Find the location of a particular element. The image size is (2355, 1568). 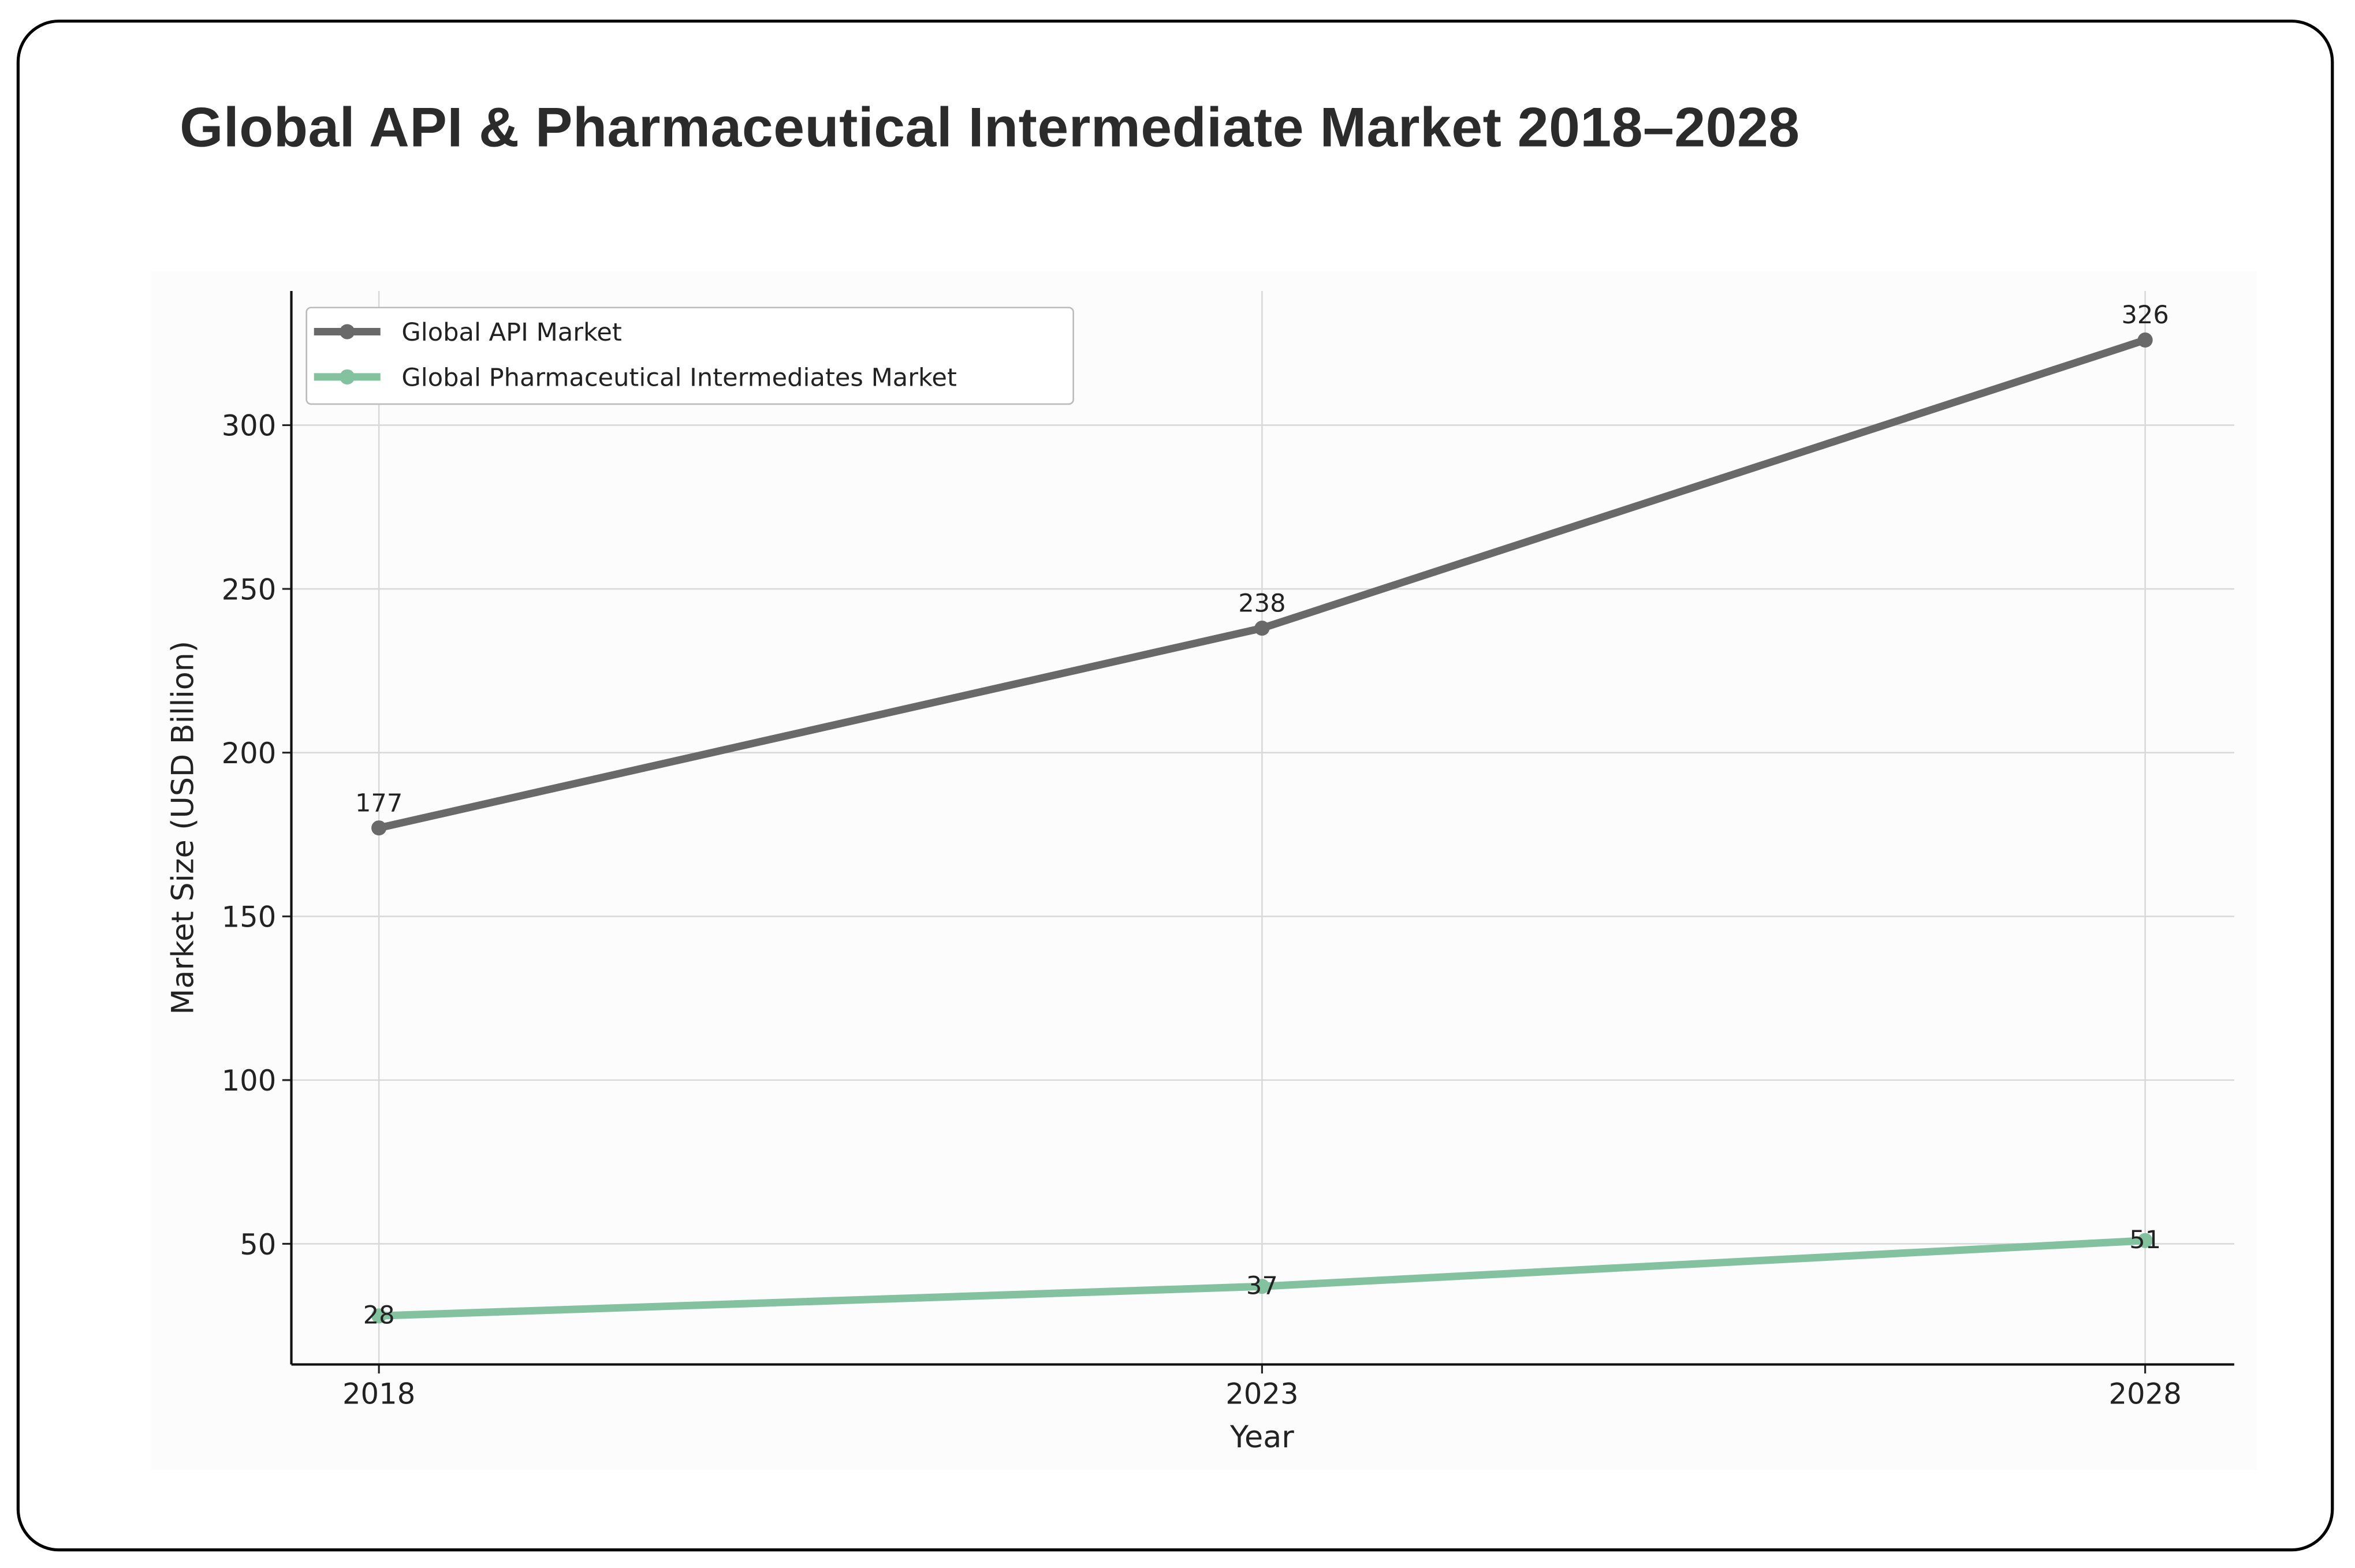

legend-label: Global API Market is located at coordinates (511, 332).